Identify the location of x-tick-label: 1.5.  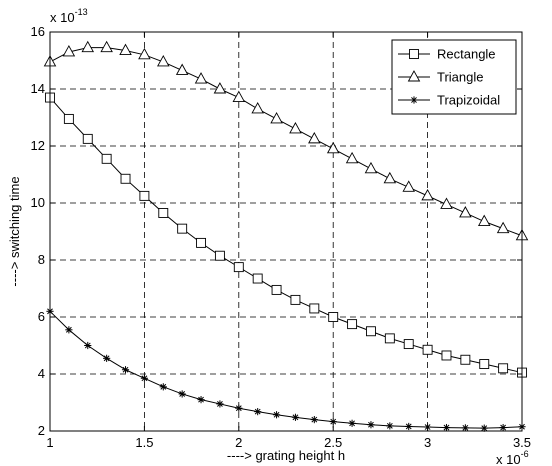
(144, 442).